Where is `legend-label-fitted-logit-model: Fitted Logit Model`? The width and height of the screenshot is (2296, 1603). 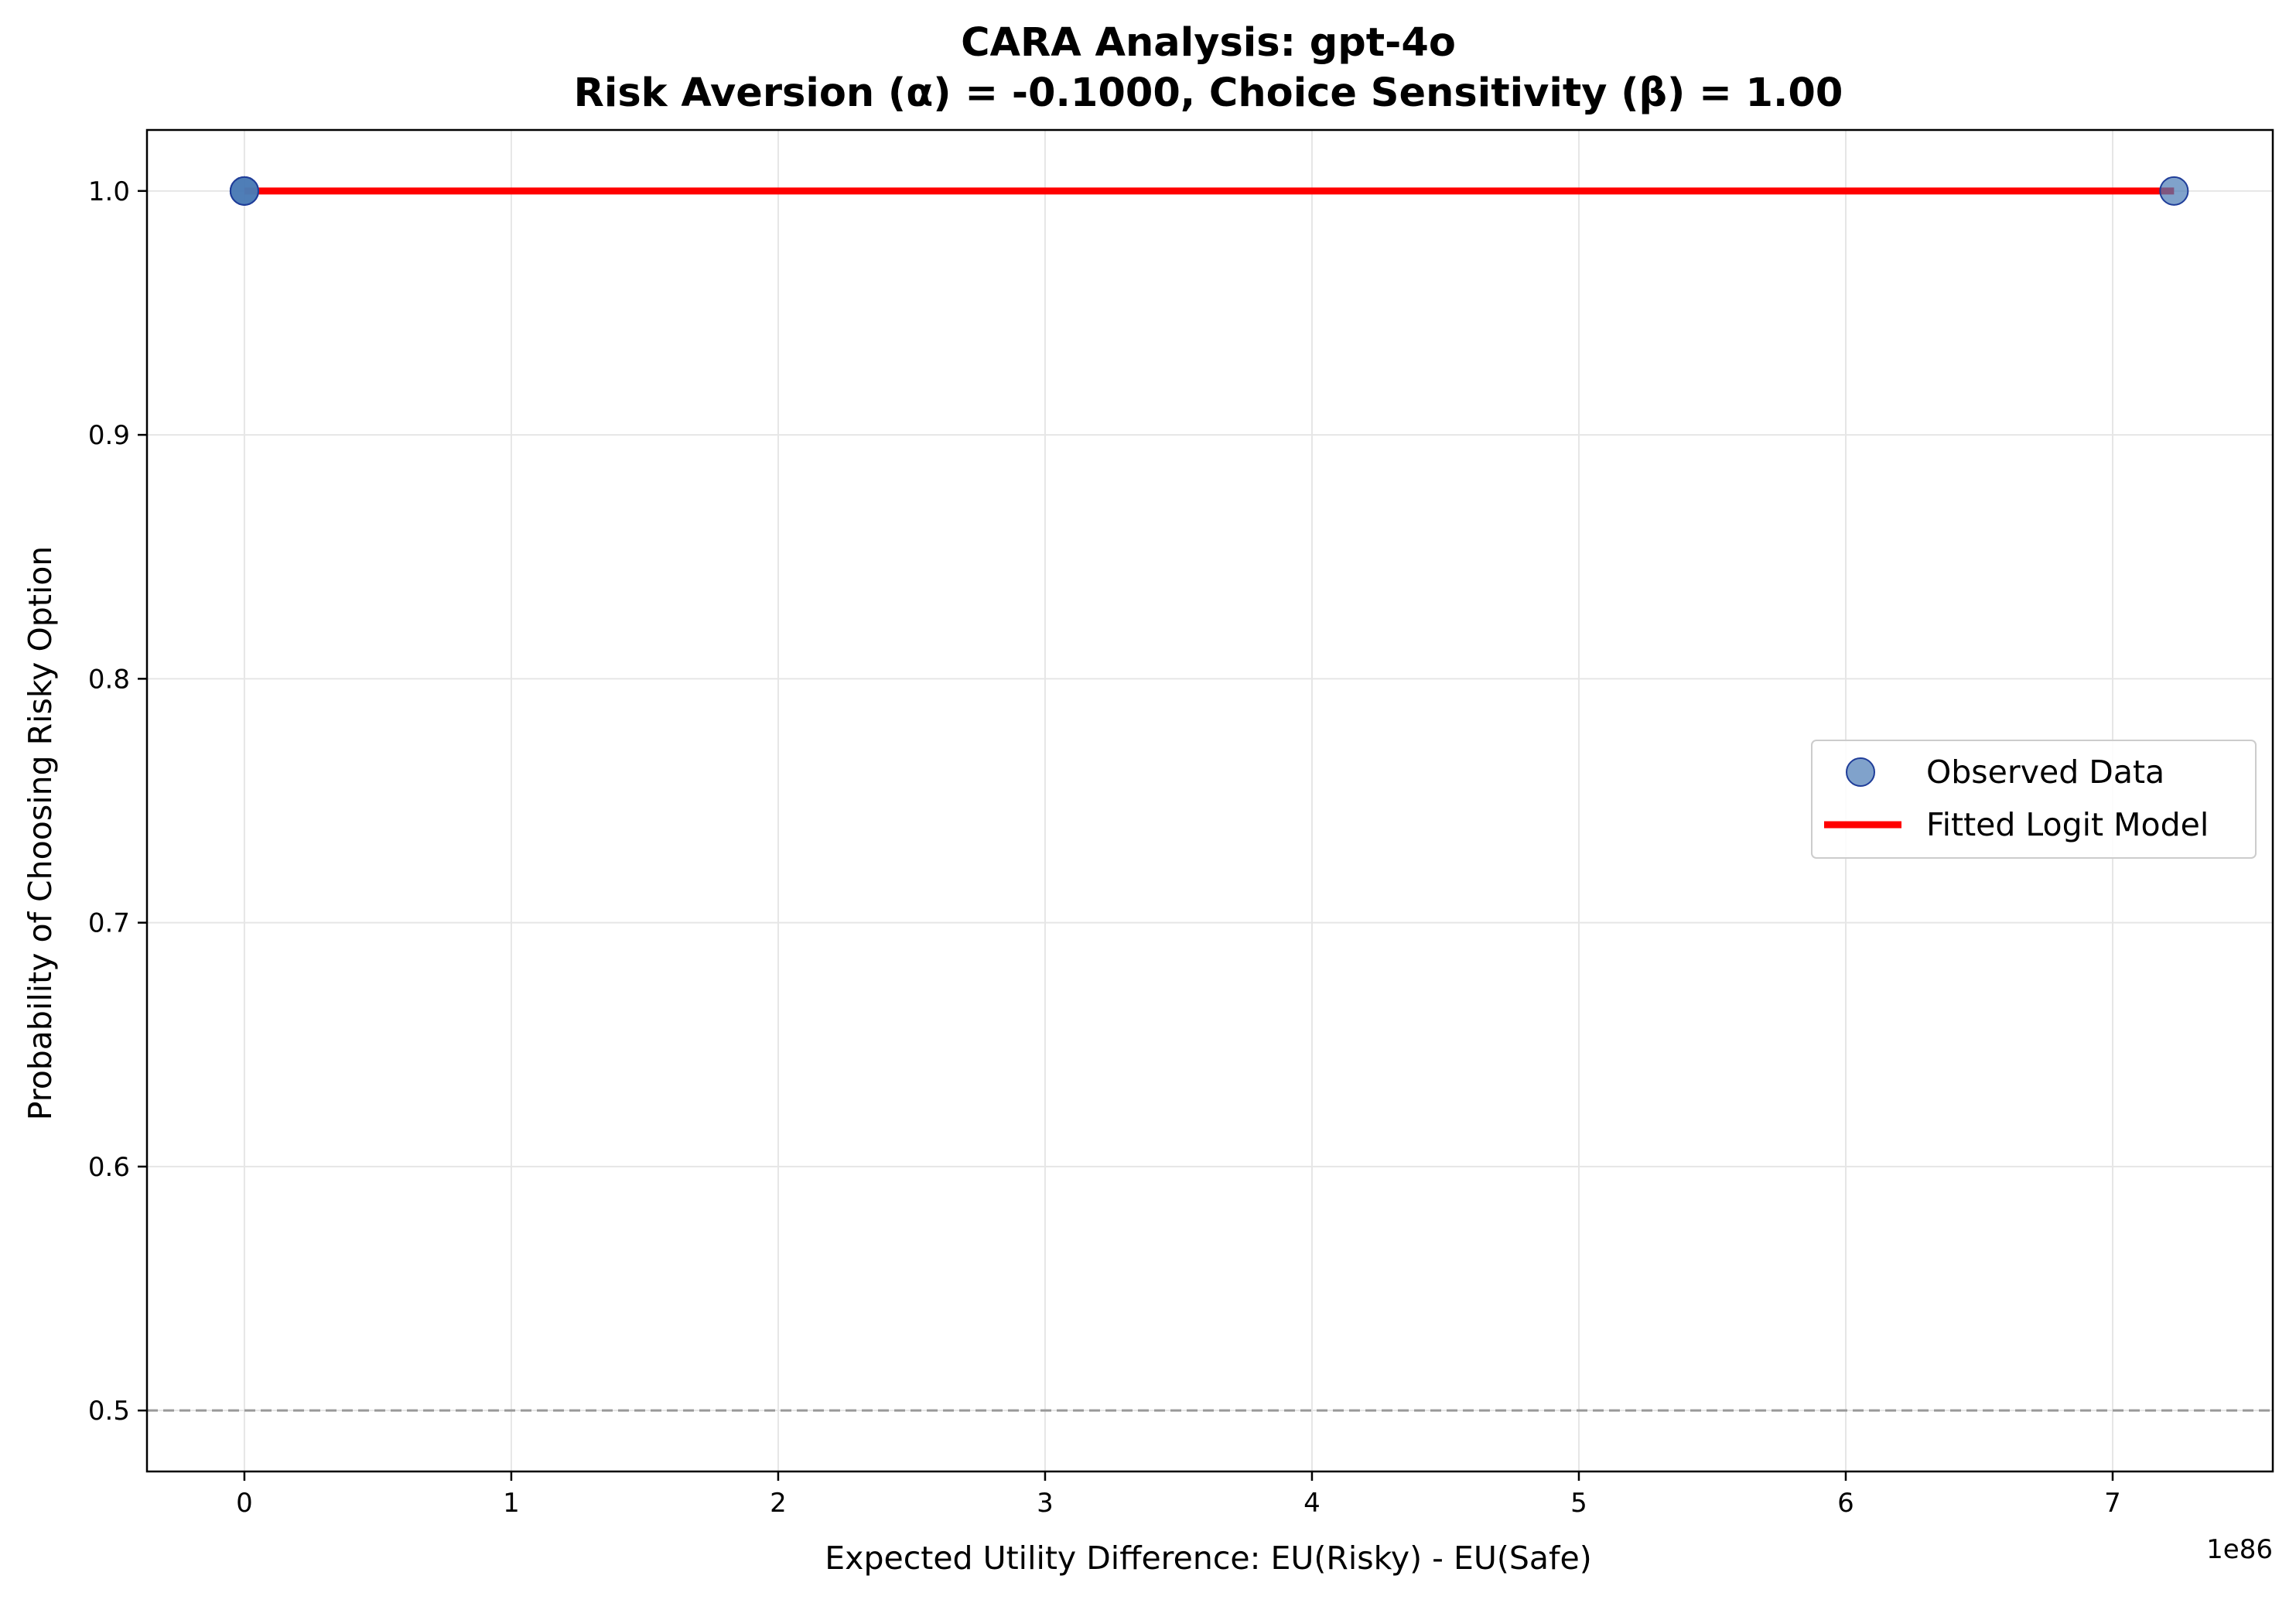 legend-label-fitted-logit-model: Fitted Logit Model is located at coordinates (2067, 824).